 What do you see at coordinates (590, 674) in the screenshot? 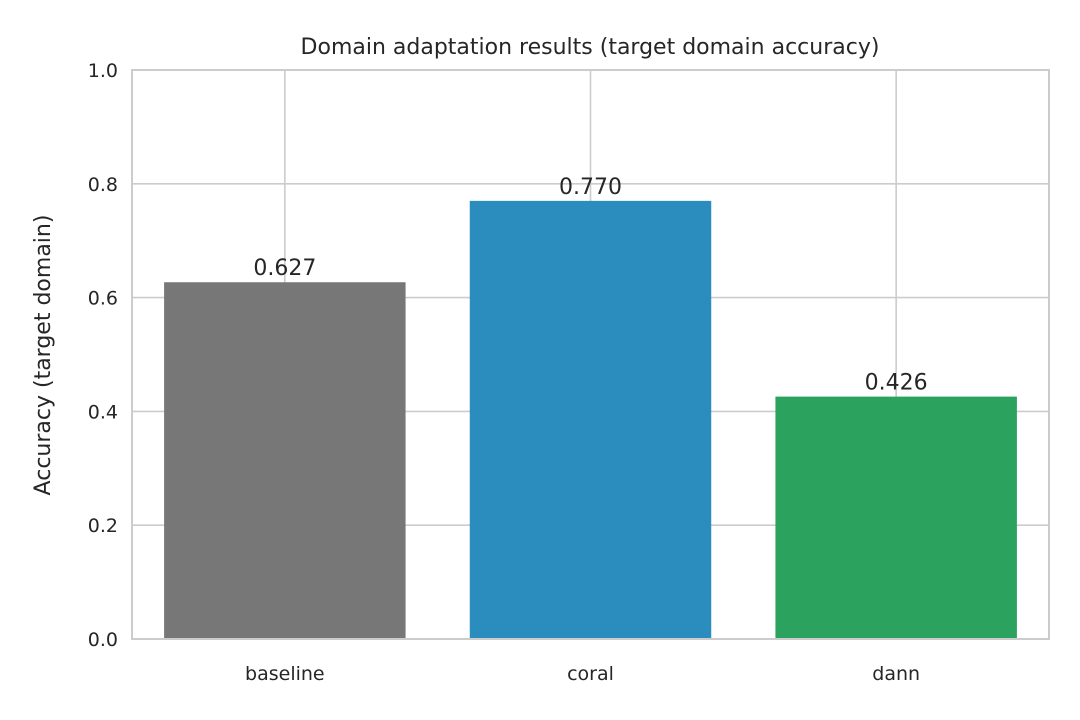
I see `x-tick-label-coral: coral` at bounding box center [590, 674].